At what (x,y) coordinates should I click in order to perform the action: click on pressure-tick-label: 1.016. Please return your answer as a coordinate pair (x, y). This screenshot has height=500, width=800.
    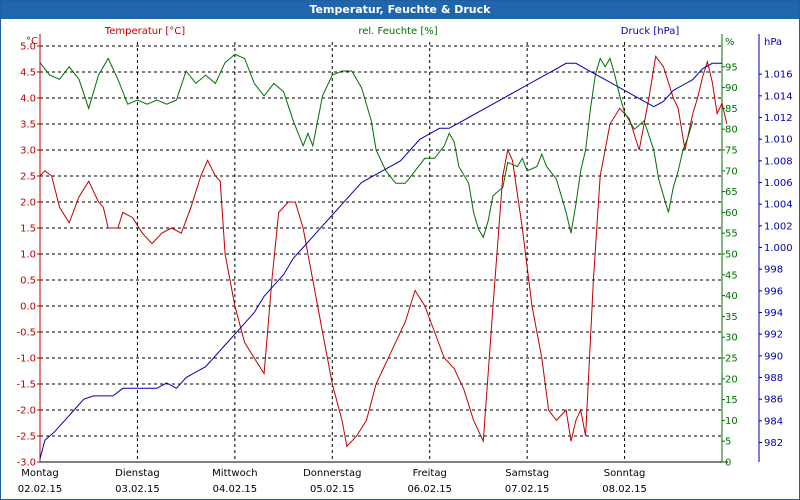
    Looking at the image, I should click on (778, 75).